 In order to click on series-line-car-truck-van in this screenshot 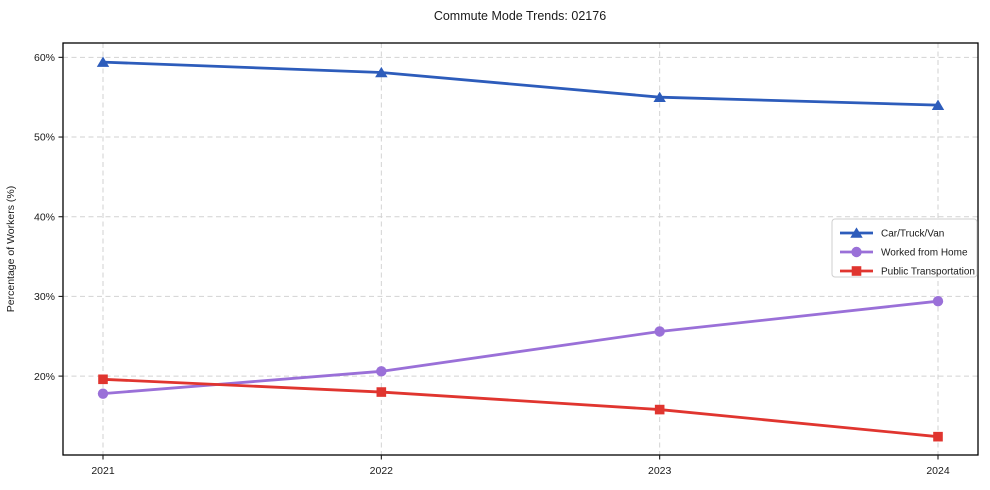, I will do `click(520, 83)`.